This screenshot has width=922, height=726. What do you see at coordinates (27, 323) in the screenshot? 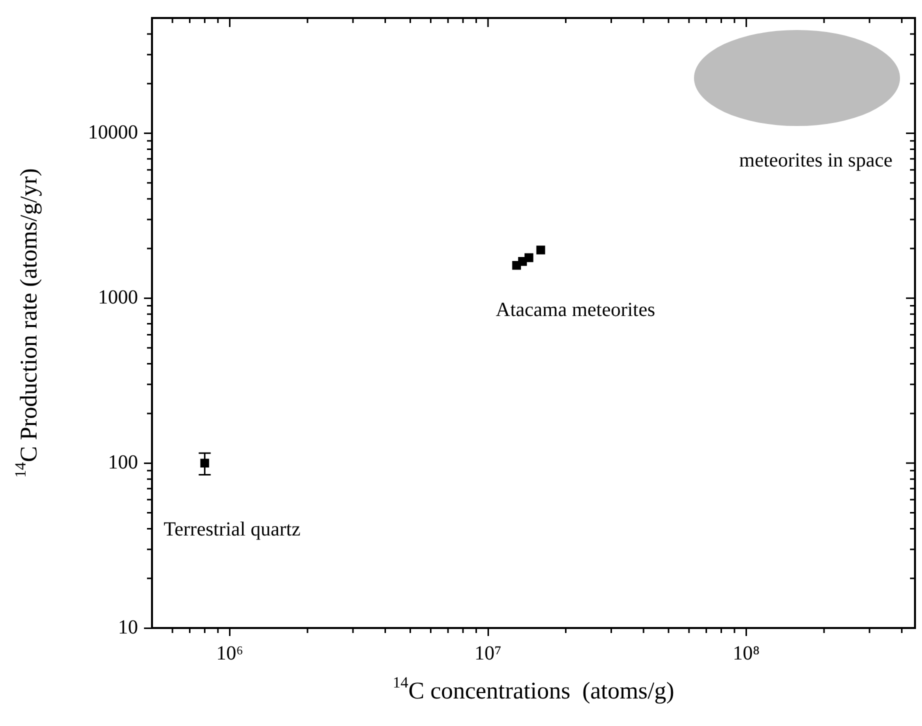
I see `y-axis-title: 14C Production rate (atoms/g/yr)` at bounding box center [27, 323].